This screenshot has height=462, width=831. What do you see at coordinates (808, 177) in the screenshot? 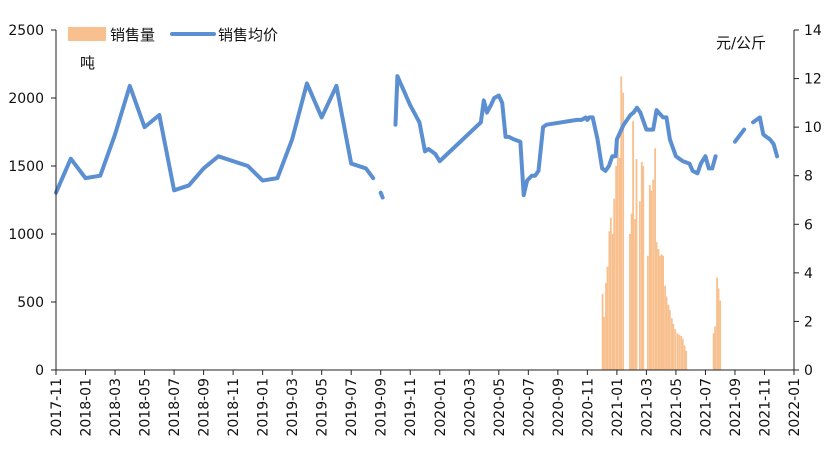
I see `right-tick-label-4: 8` at bounding box center [808, 177].